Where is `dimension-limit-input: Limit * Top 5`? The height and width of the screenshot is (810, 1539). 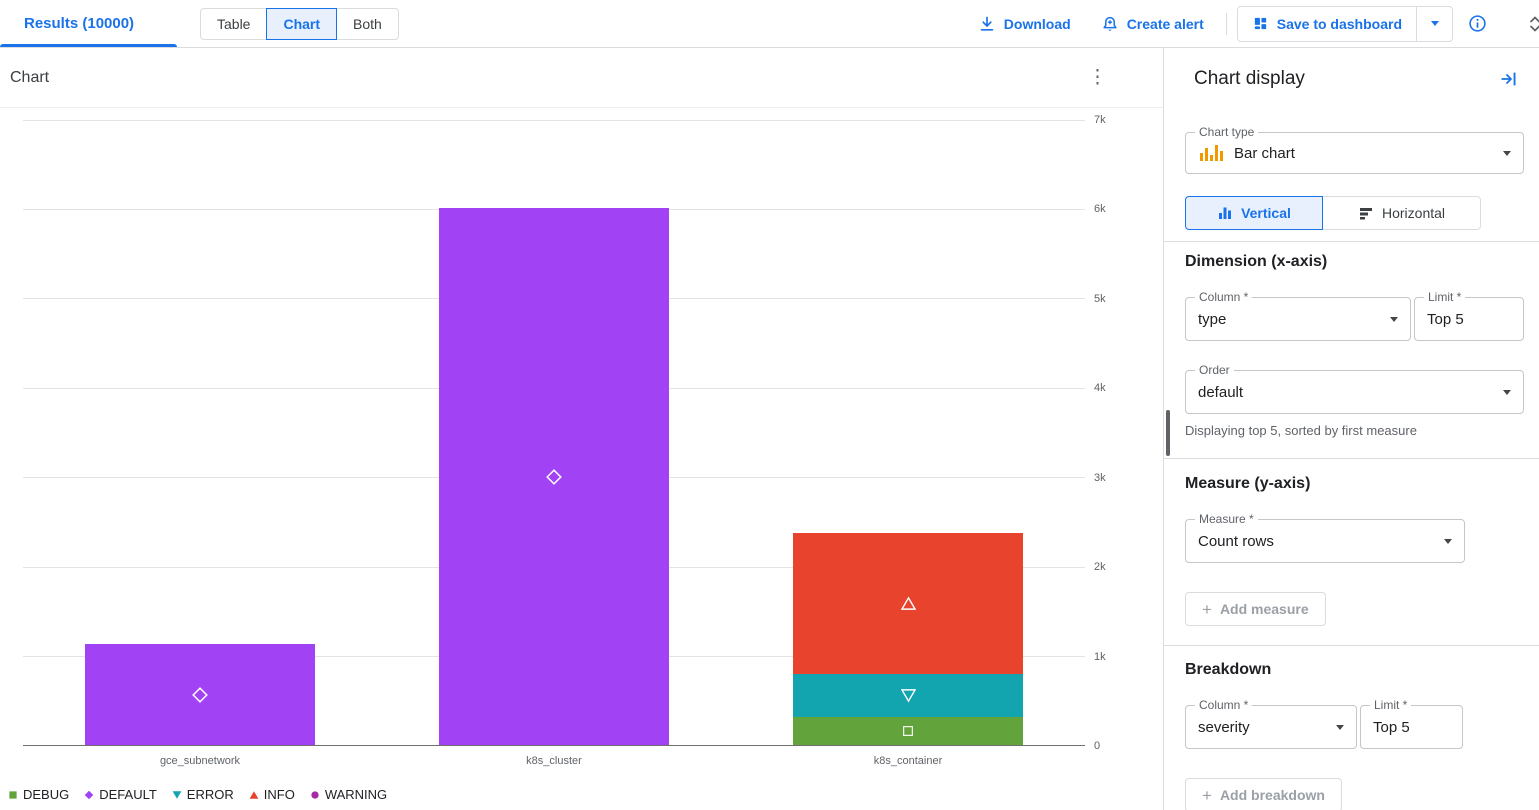 dimension-limit-input: Limit * Top 5 is located at coordinates (1469, 315).